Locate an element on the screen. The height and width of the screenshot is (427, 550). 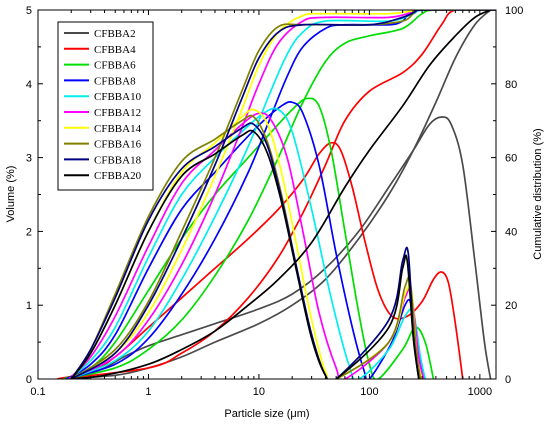
y-tick-label: 2 is located at coordinates (29, 232).